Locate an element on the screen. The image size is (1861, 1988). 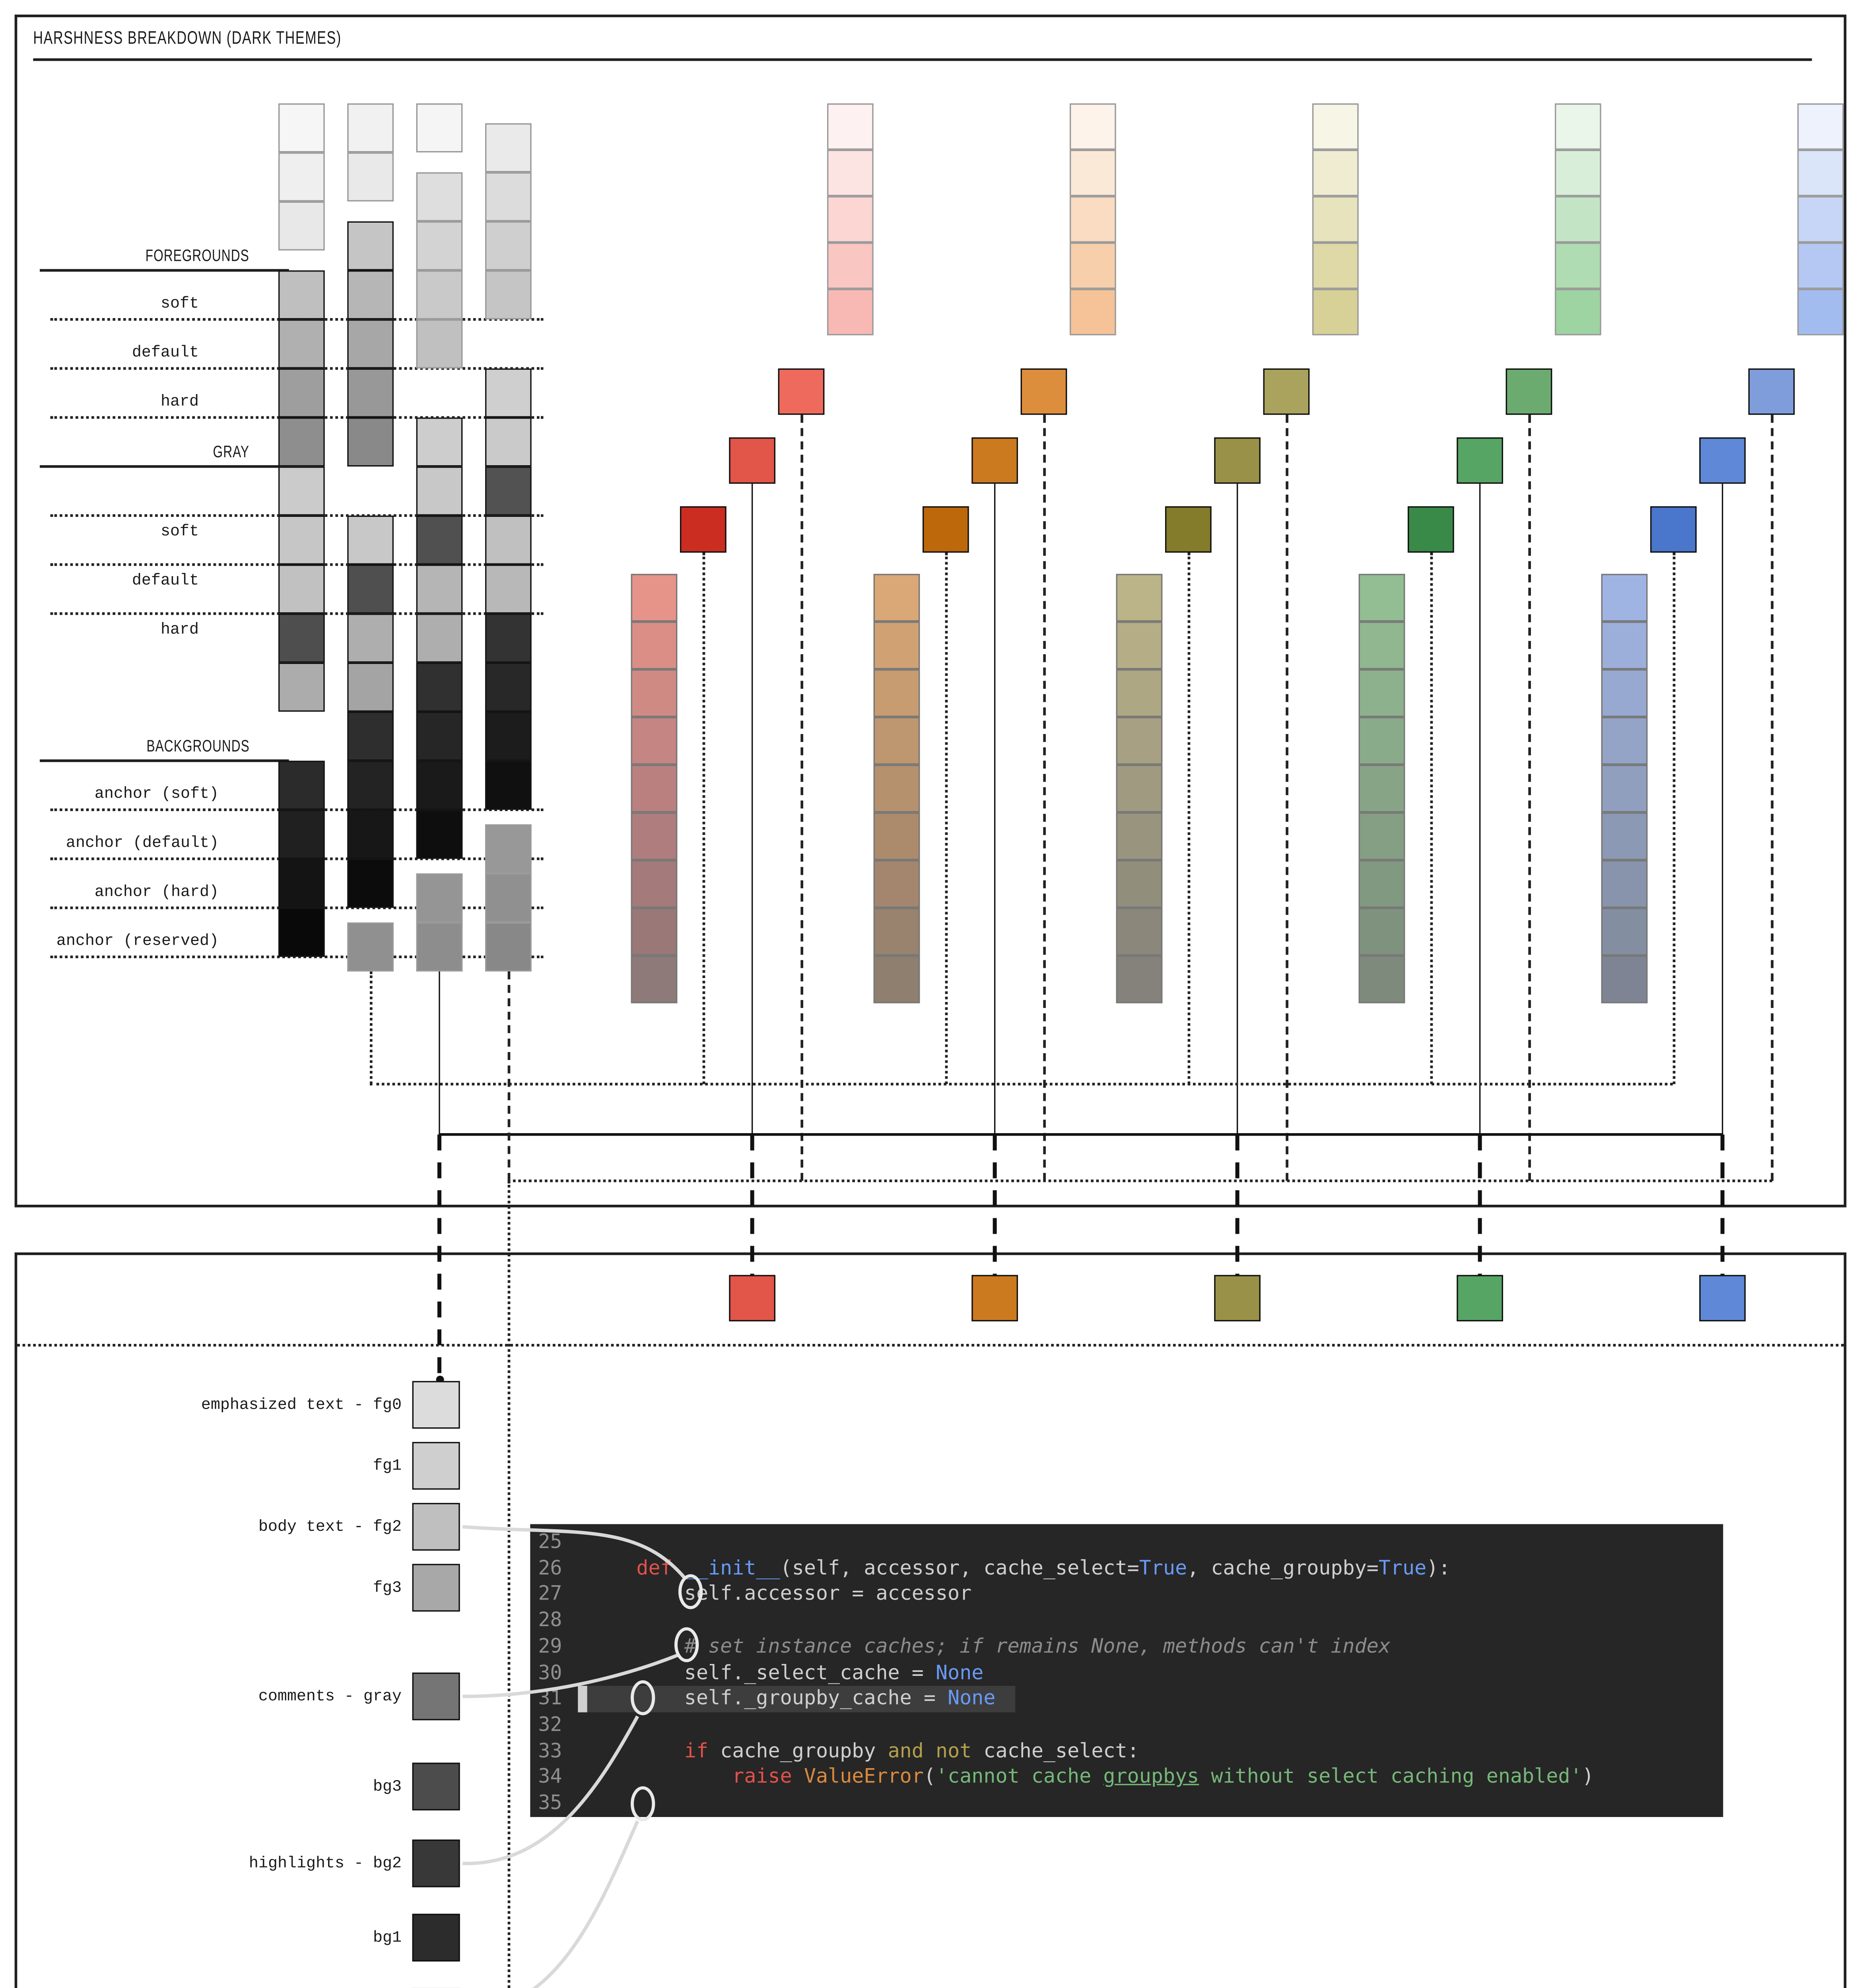
code-token-plain: self._groupby_cache = is located at coordinates (768, 1698).